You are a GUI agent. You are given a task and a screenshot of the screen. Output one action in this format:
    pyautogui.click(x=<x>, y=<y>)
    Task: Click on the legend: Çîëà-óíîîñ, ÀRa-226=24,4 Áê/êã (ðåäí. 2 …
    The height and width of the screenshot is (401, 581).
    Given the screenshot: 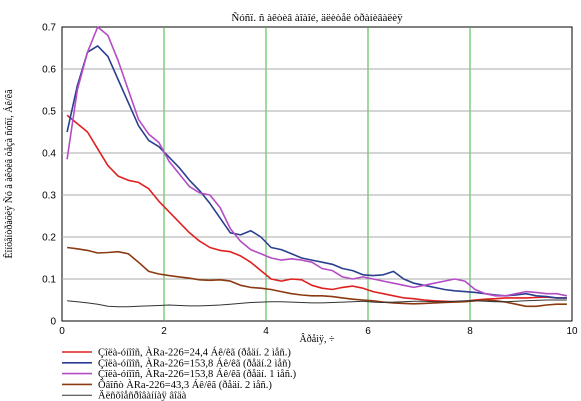 What is the action you would take?
    pyautogui.click(x=179, y=374)
    